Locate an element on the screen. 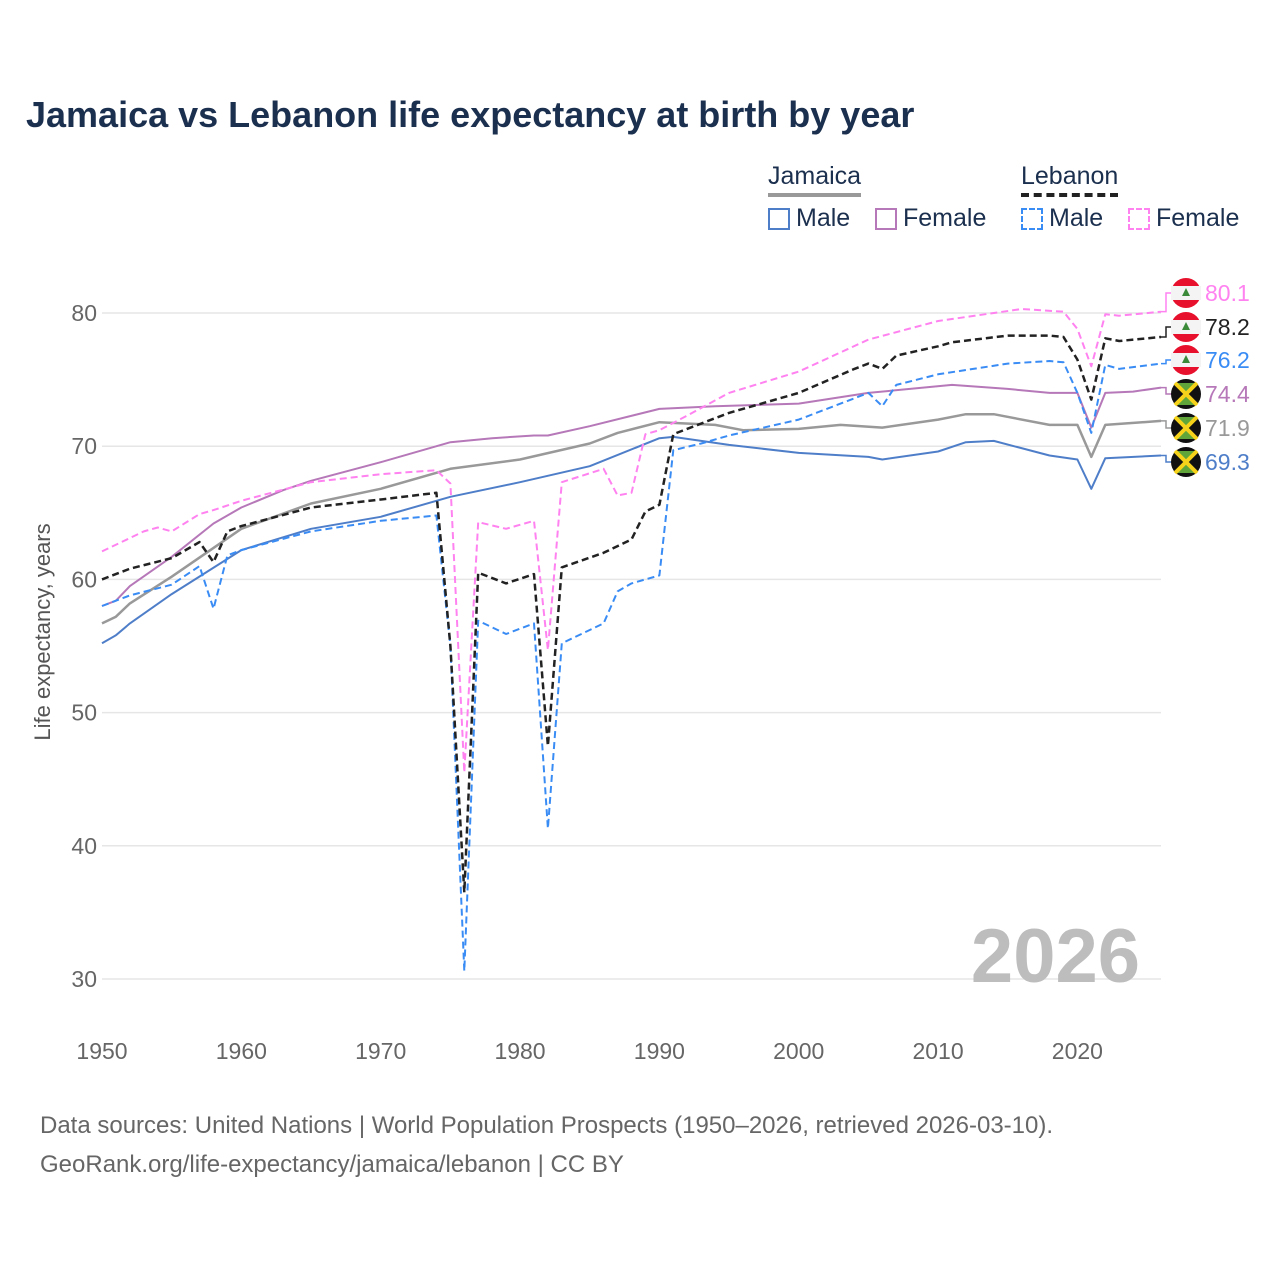  legend-item-jamaica-female: Female is located at coordinates (930, 218).